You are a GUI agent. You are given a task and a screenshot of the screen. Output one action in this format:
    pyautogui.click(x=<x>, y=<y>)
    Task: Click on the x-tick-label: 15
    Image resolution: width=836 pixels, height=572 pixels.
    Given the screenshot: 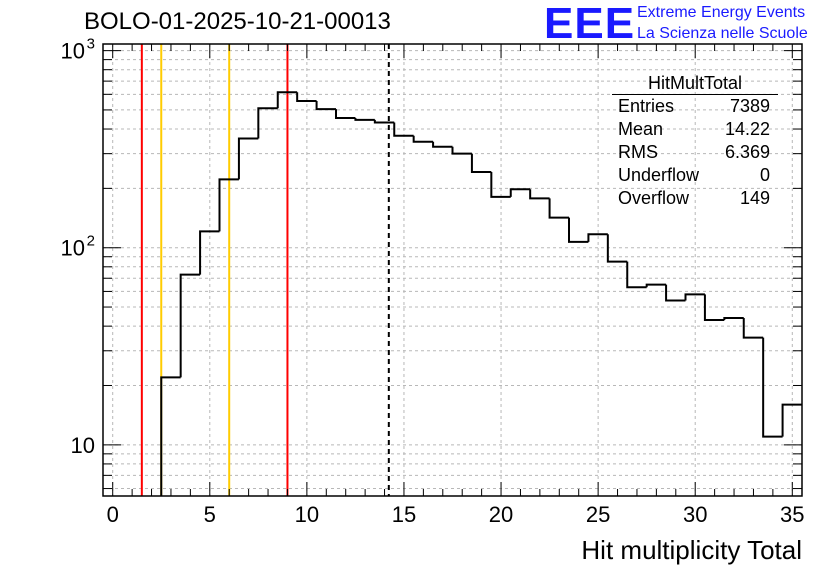 What is the action you would take?
    pyautogui.click(x=404, y=514)
    